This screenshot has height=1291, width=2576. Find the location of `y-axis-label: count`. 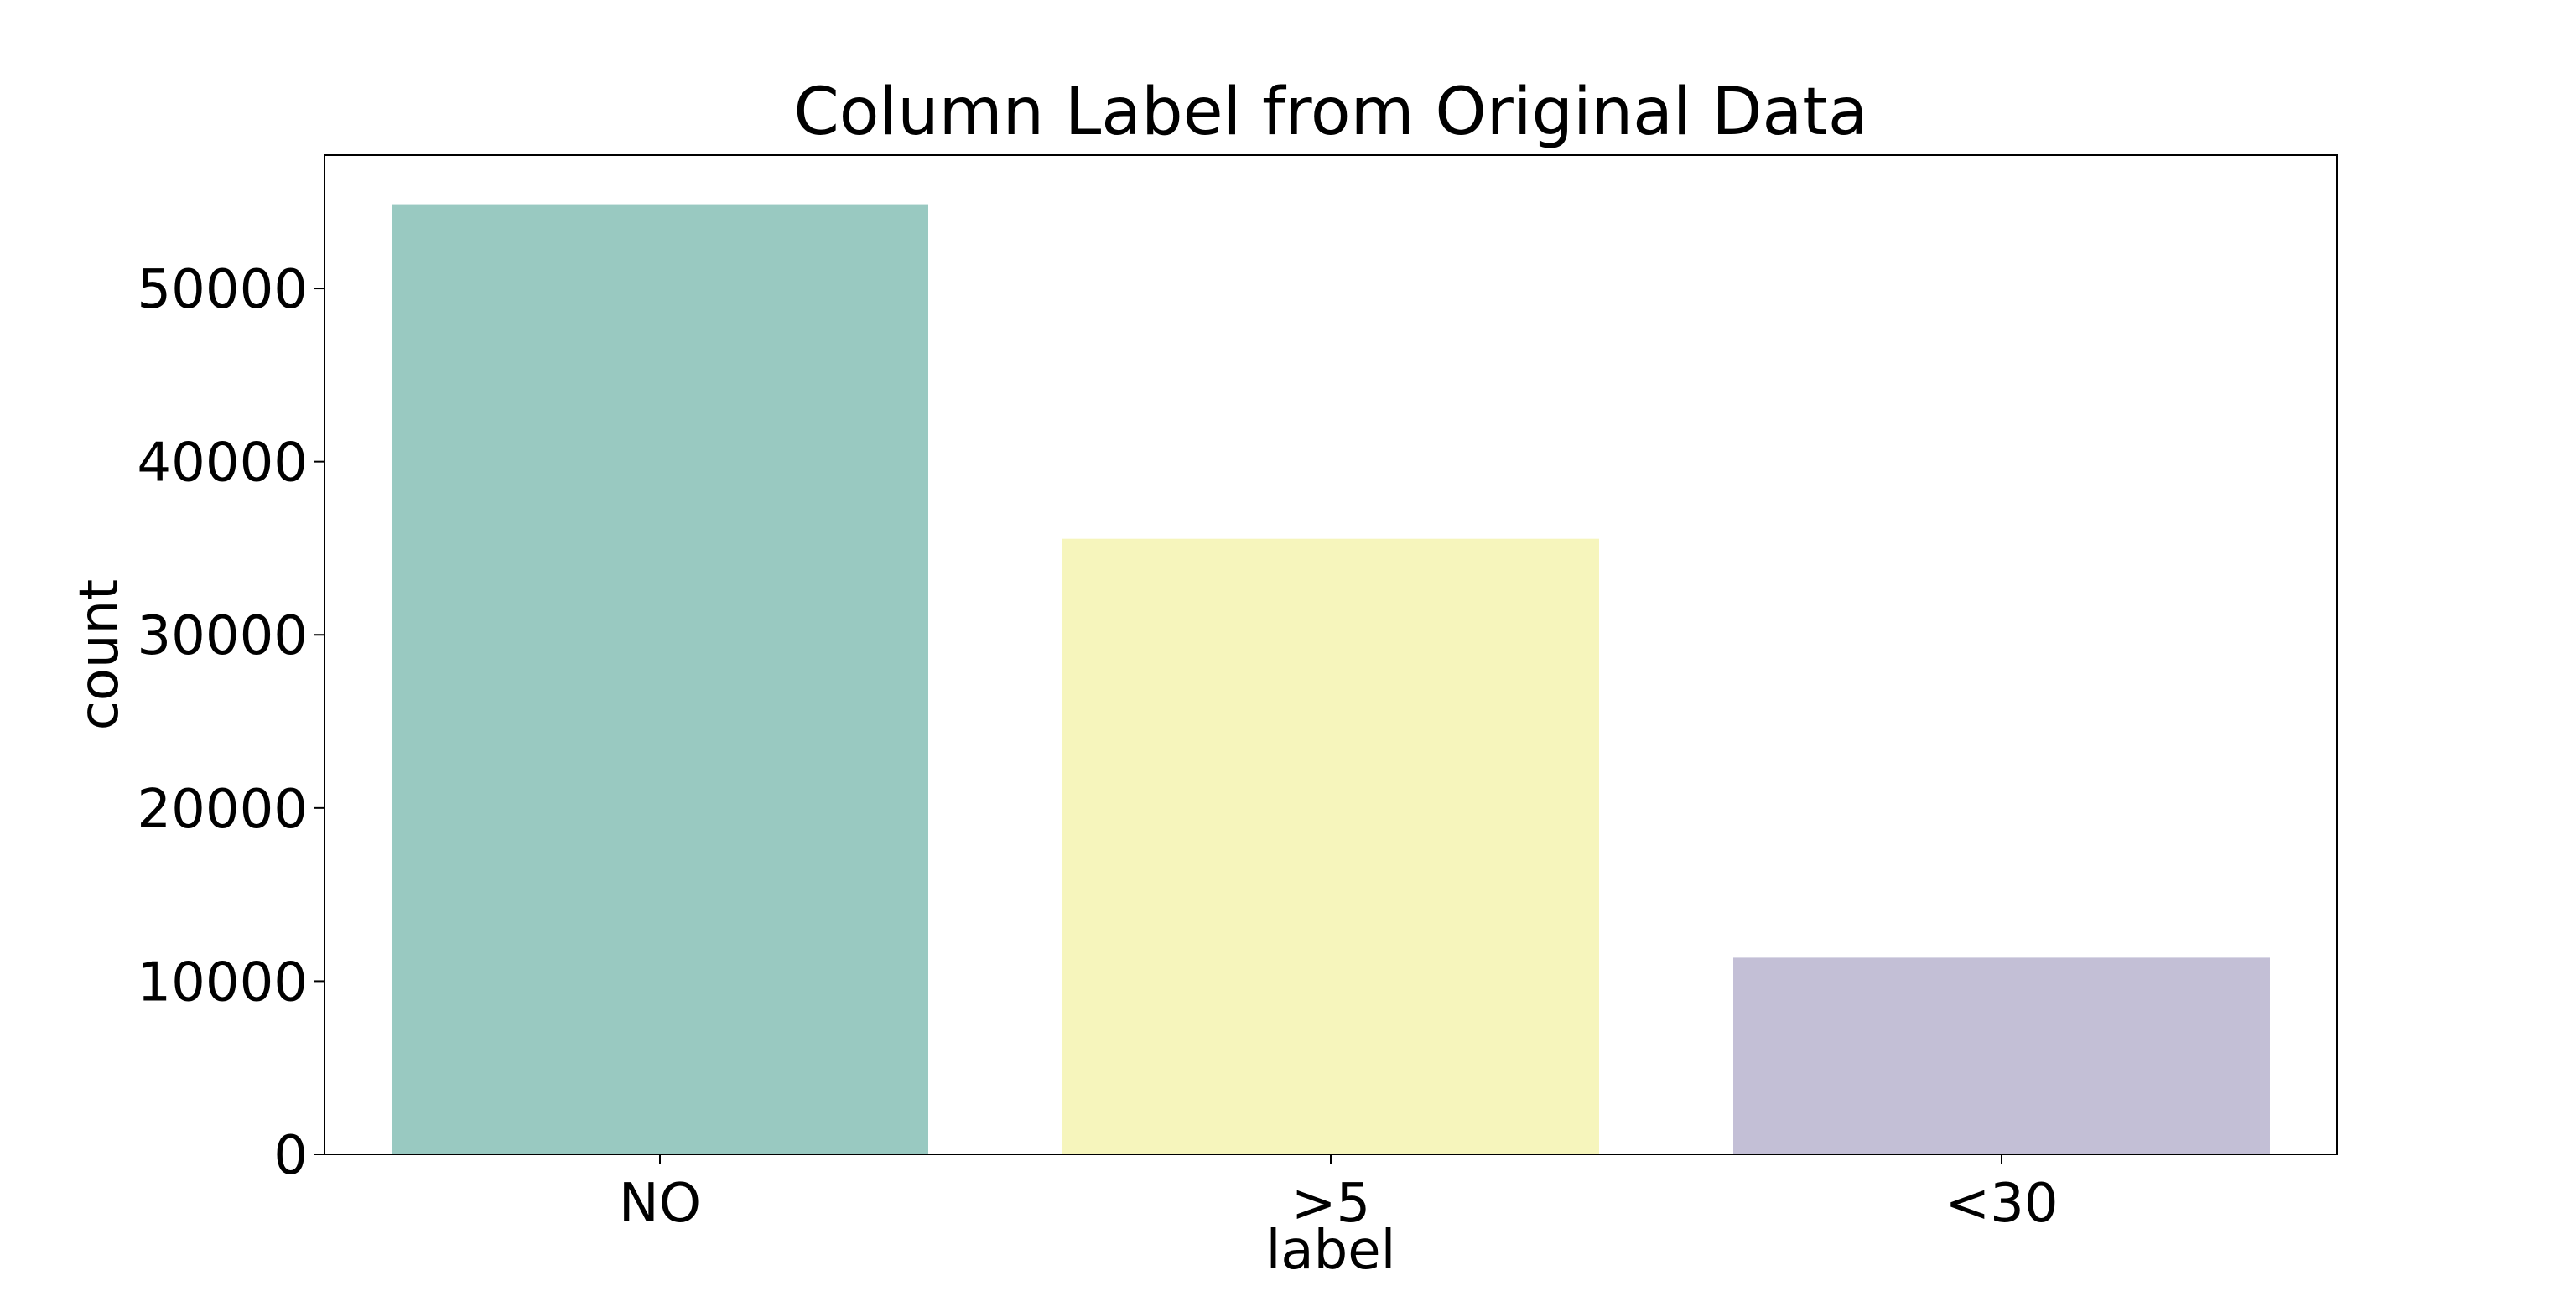

y-axis-label: count is located at coordinates (100, 655).